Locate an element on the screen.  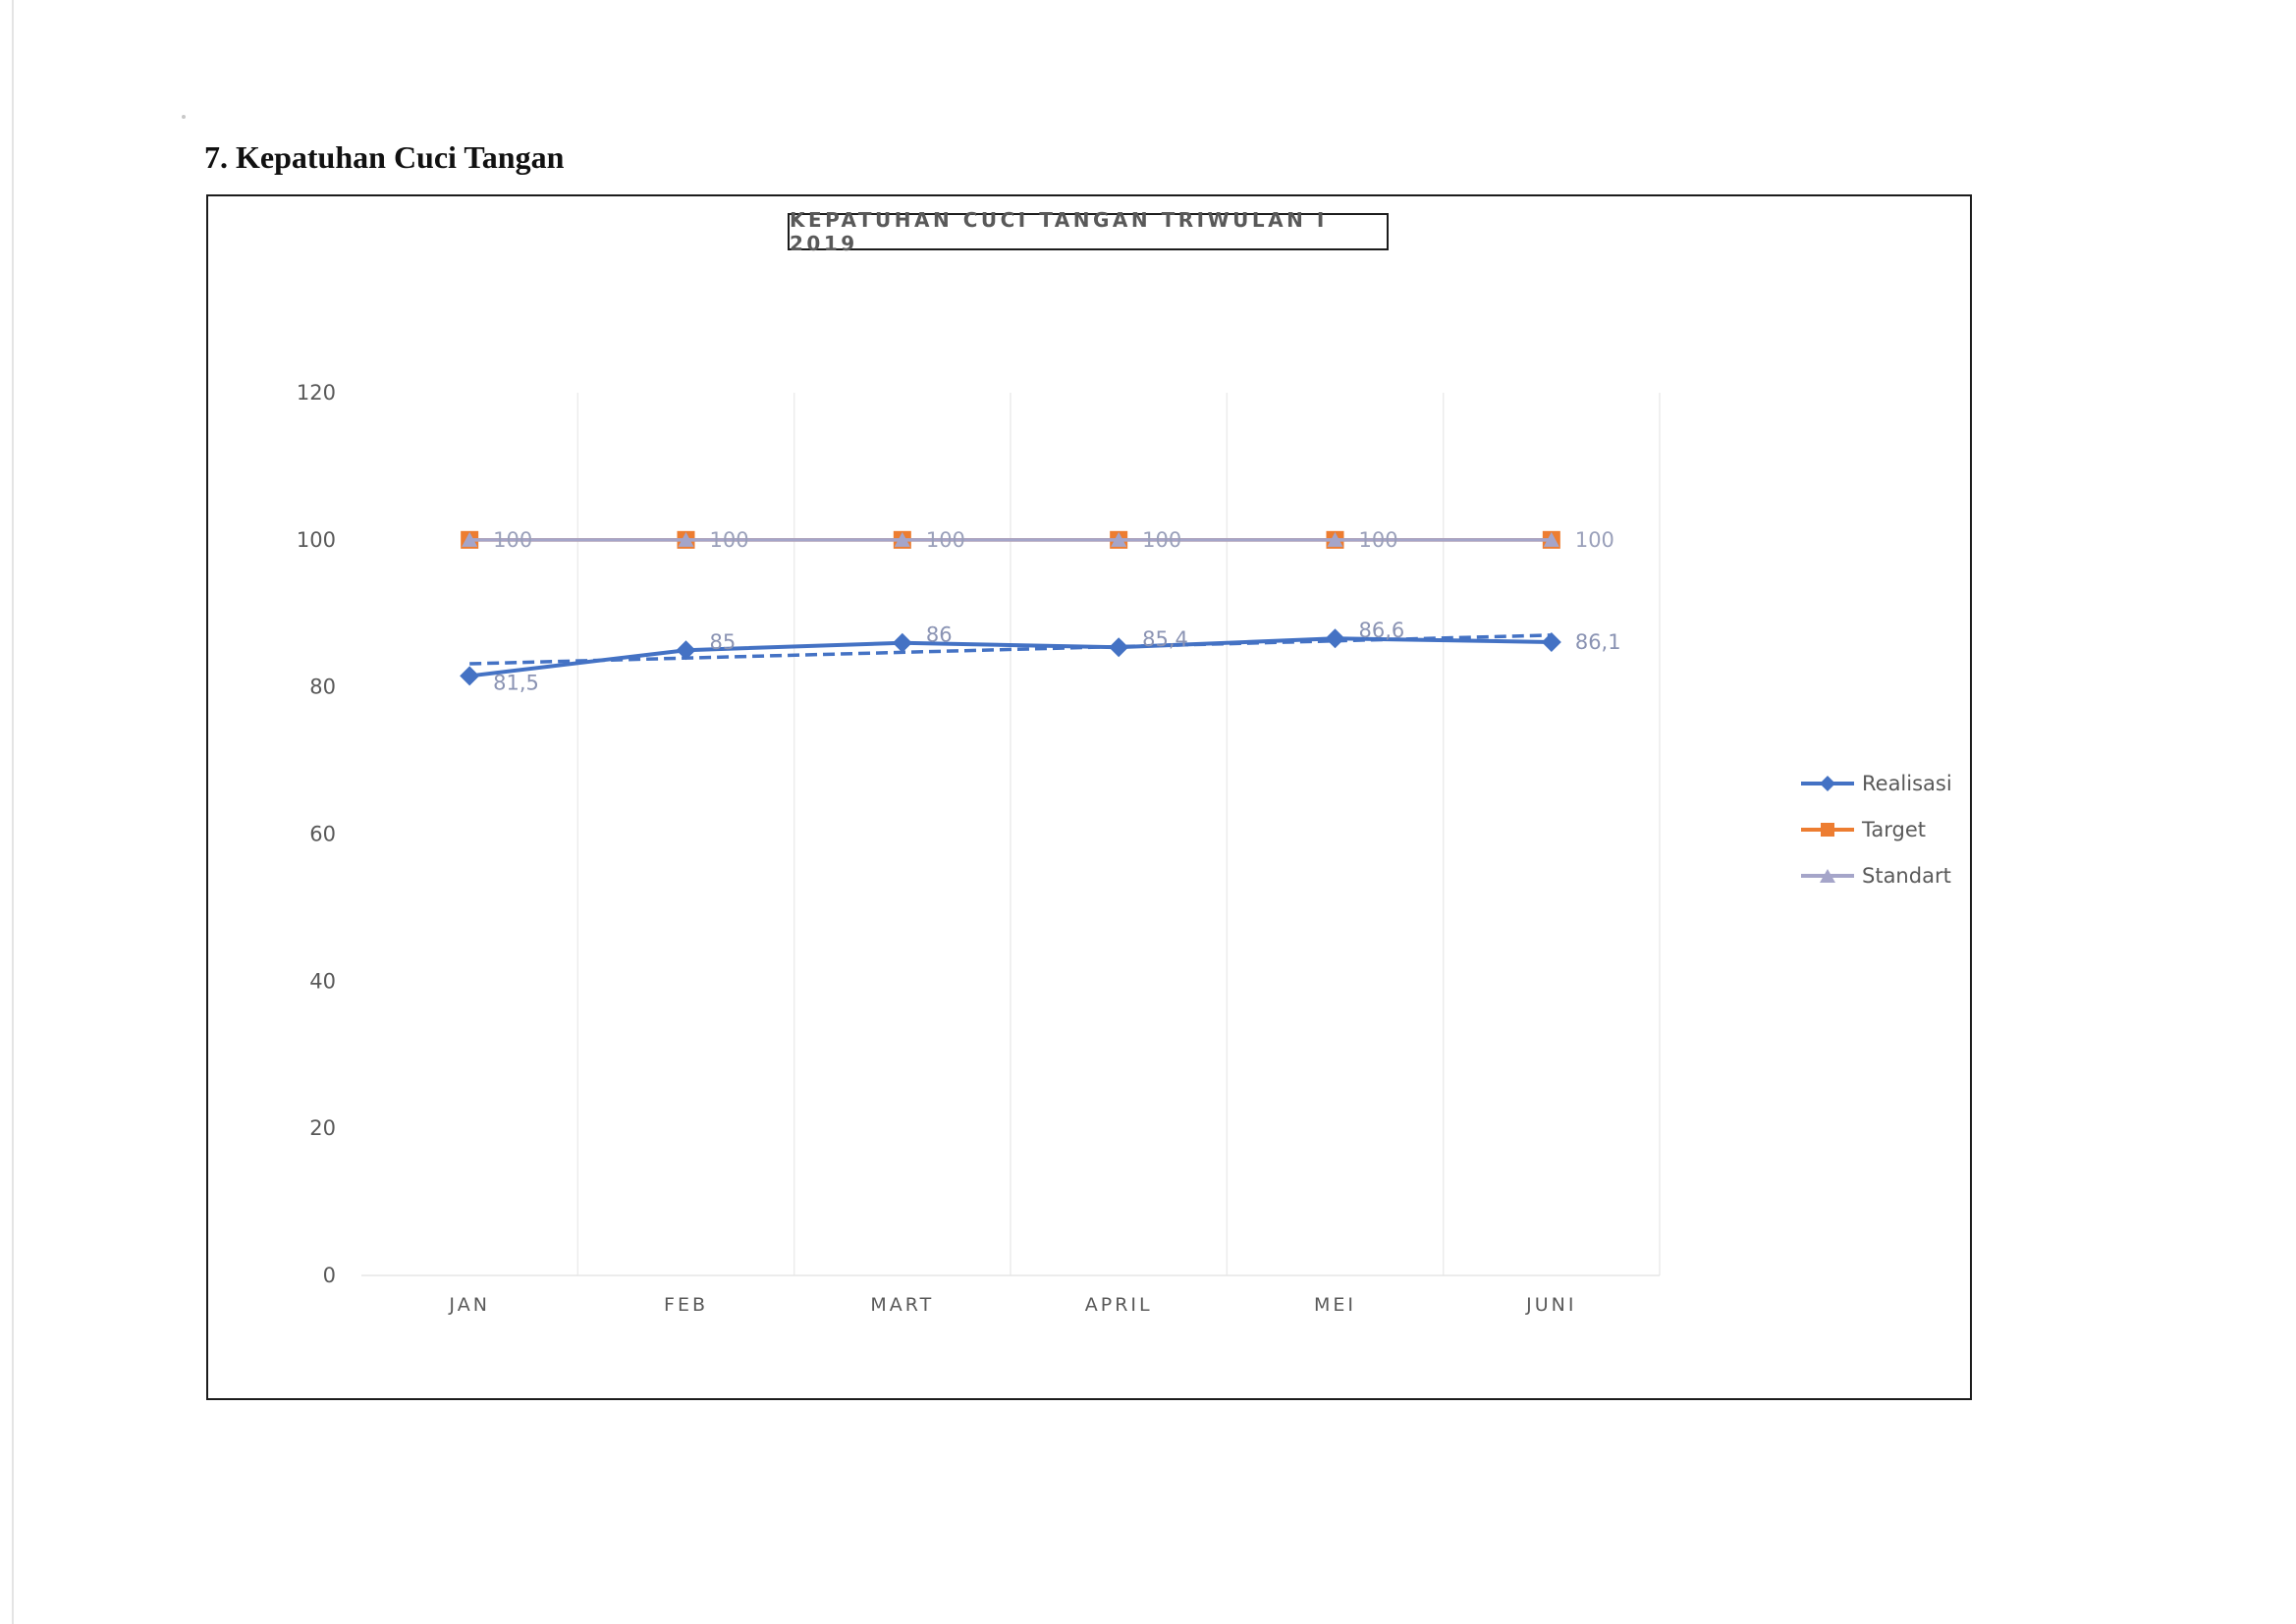
data-label-realisasi: 81,5 is located at coordinates (516, 682).